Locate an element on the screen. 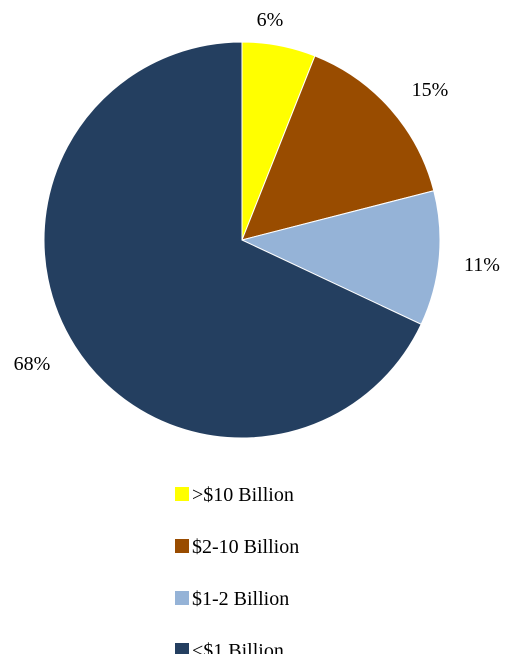  legend-label-1: >$10 Billion is located at coordinates (243, 495).